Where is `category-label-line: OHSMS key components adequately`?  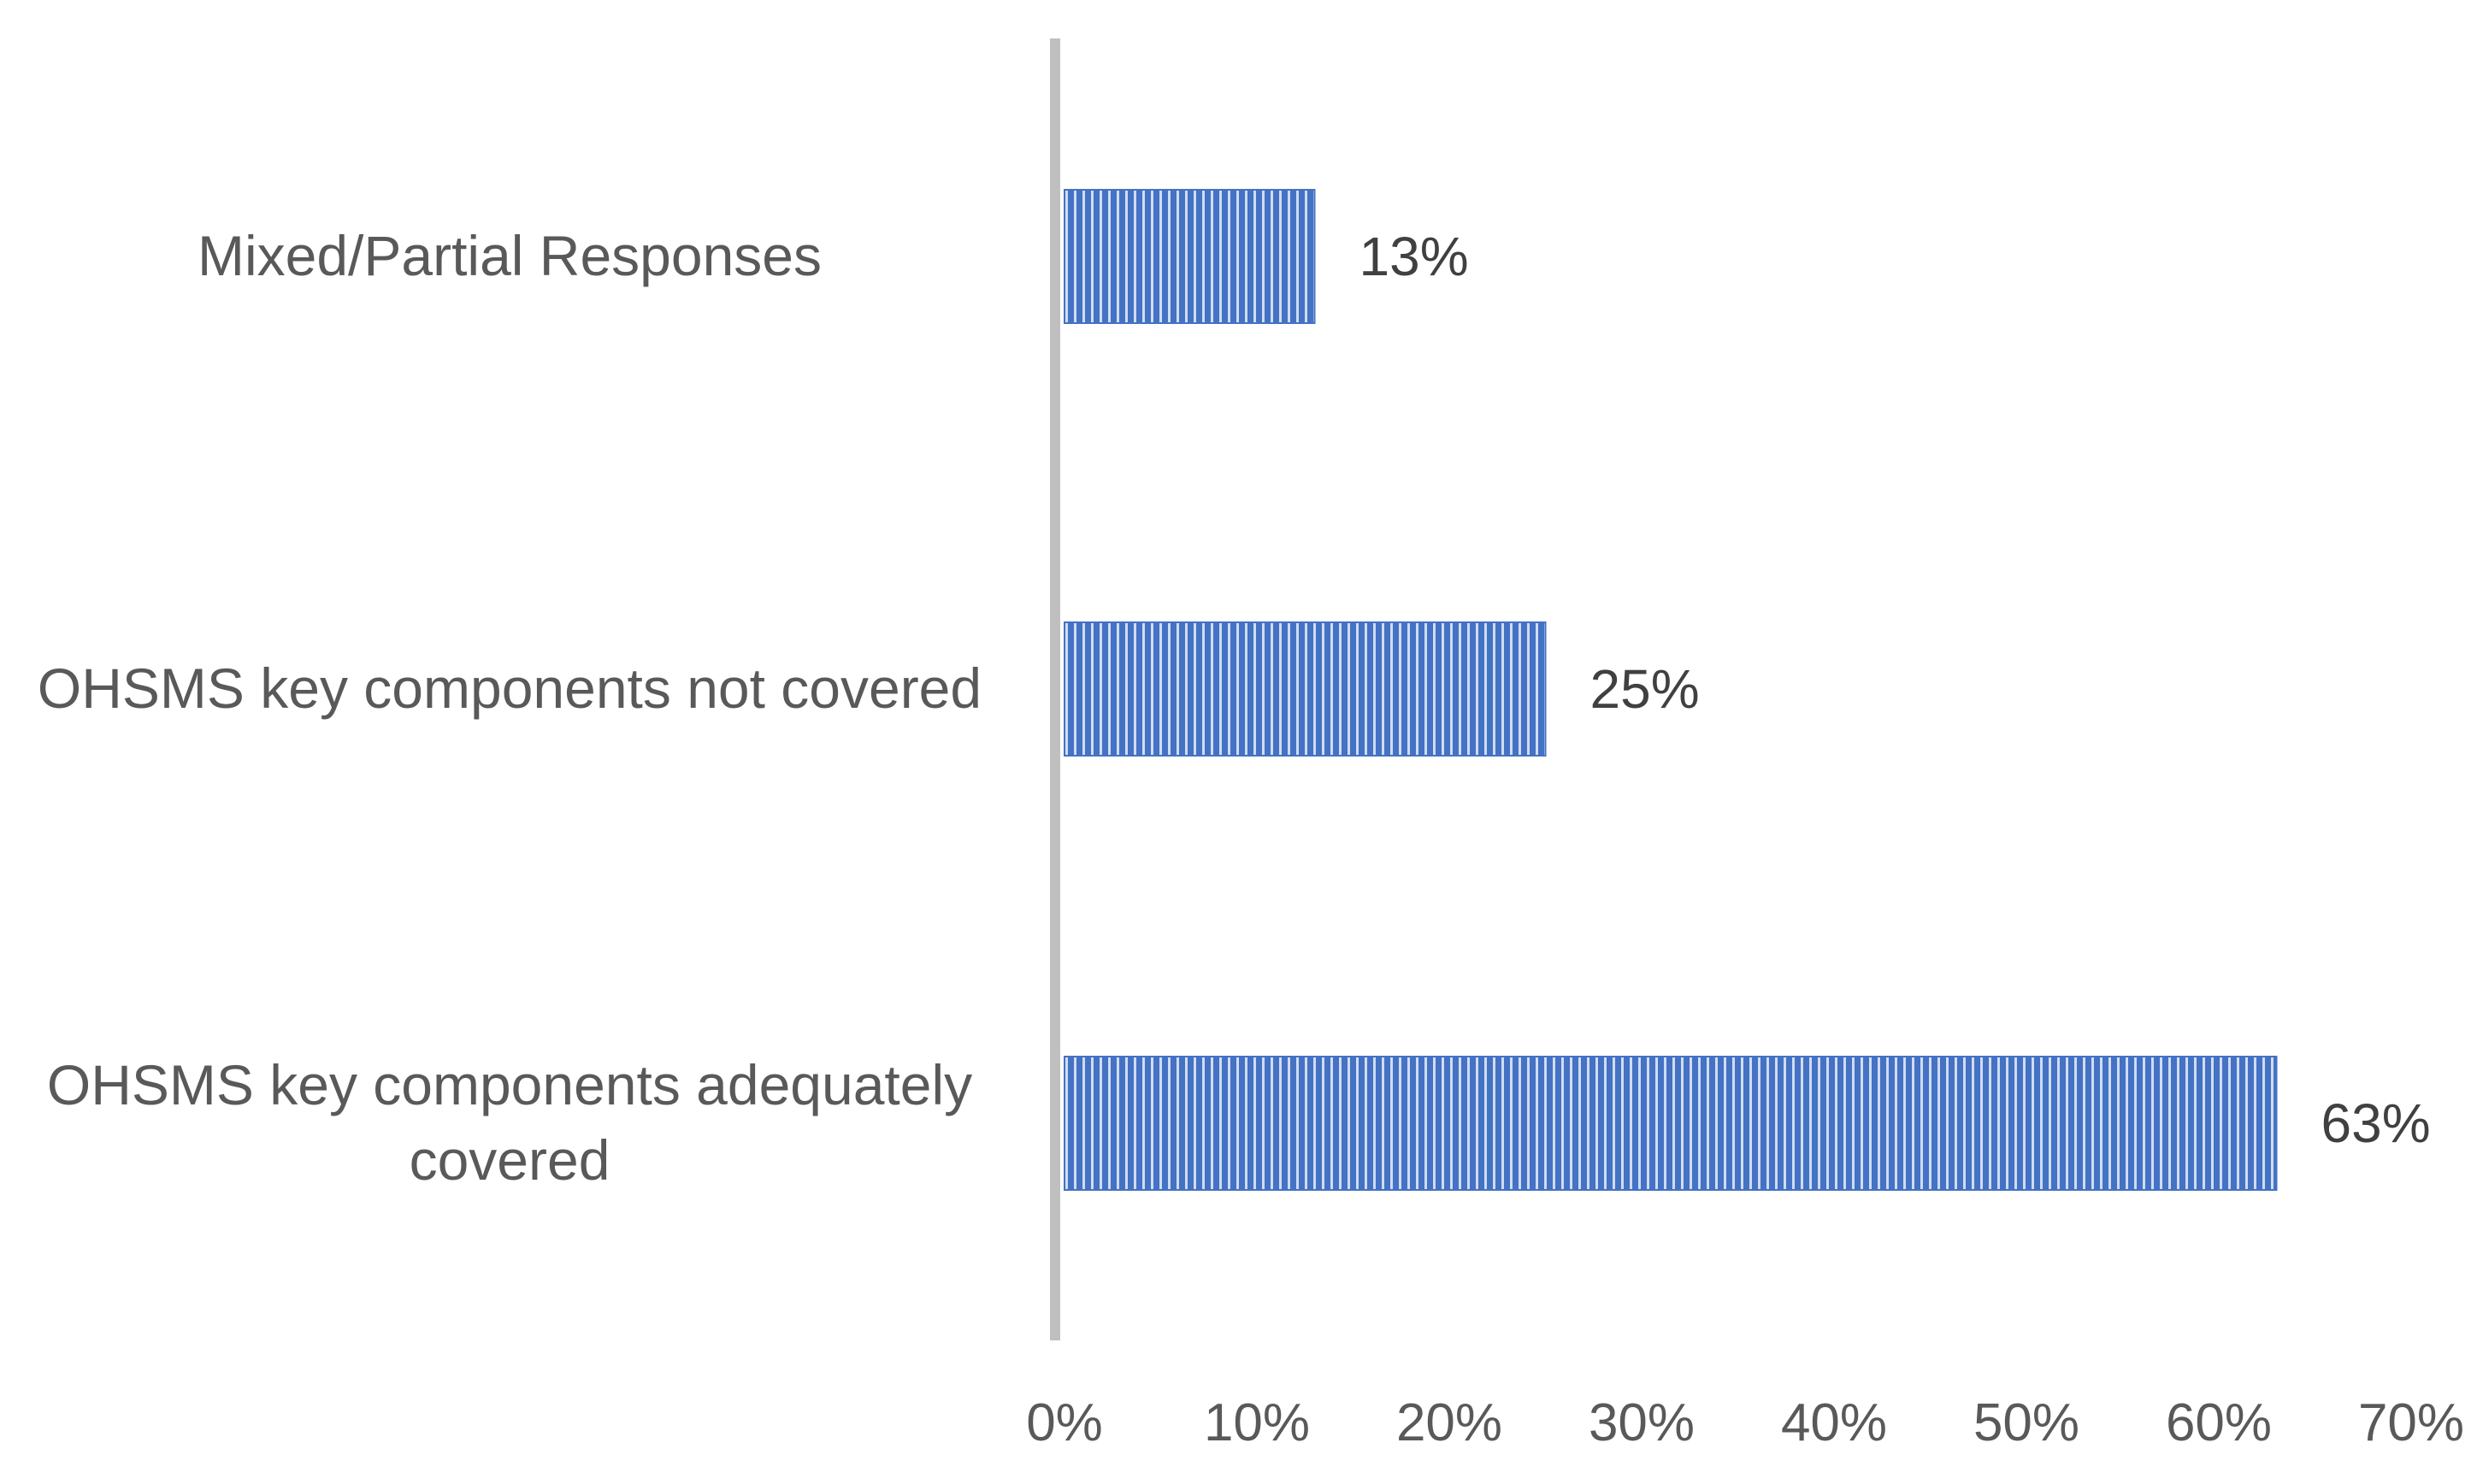
category-label-line: OHSMS key components adequately is located at coordinates (509, 1084).